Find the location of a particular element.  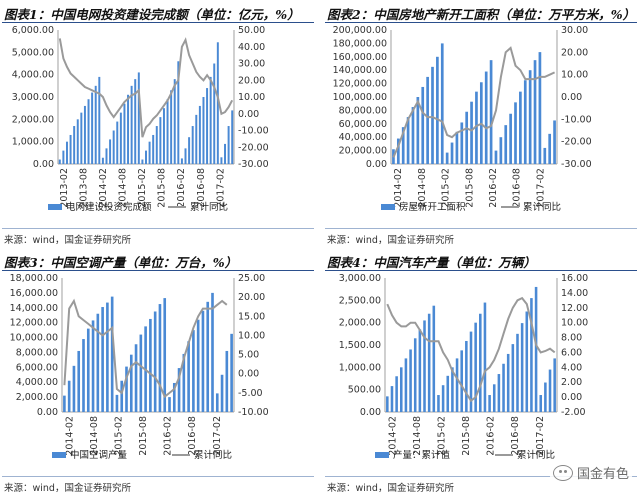

x-tick-label: 2016-02 is located at coordinates (491, 436).